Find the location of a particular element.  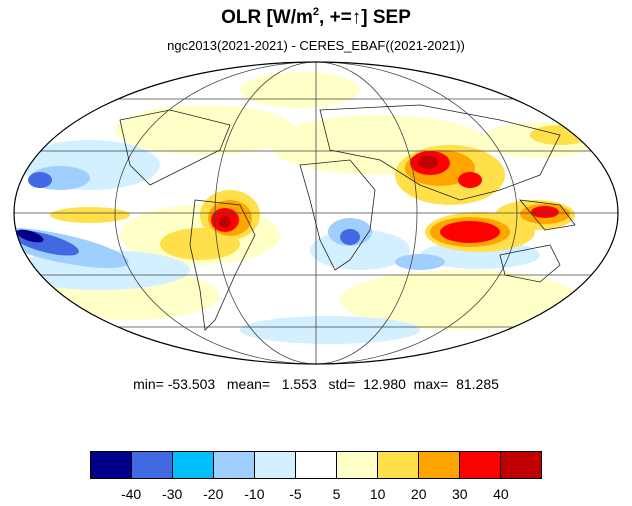

legend-label: -20 is located at coordinates (213, 494).